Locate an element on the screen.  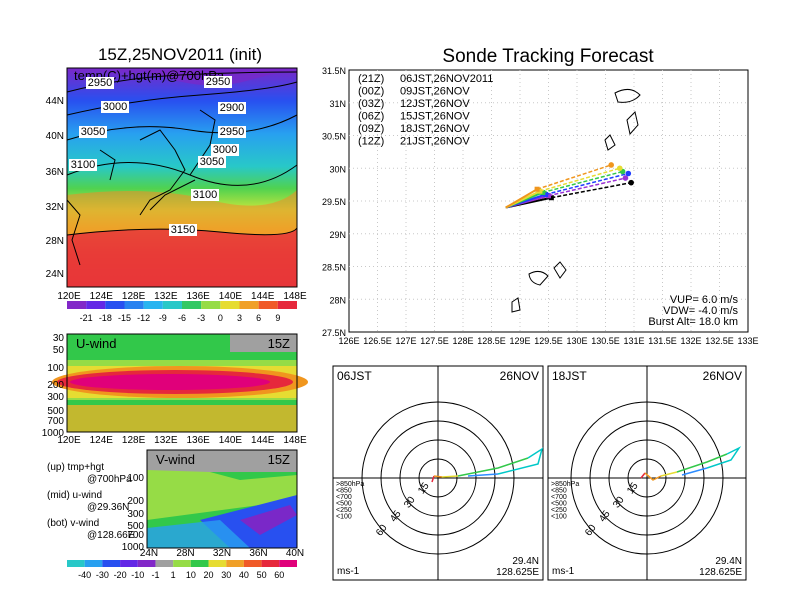
map-y-tick: 36N is located at coordinates (55, 172).